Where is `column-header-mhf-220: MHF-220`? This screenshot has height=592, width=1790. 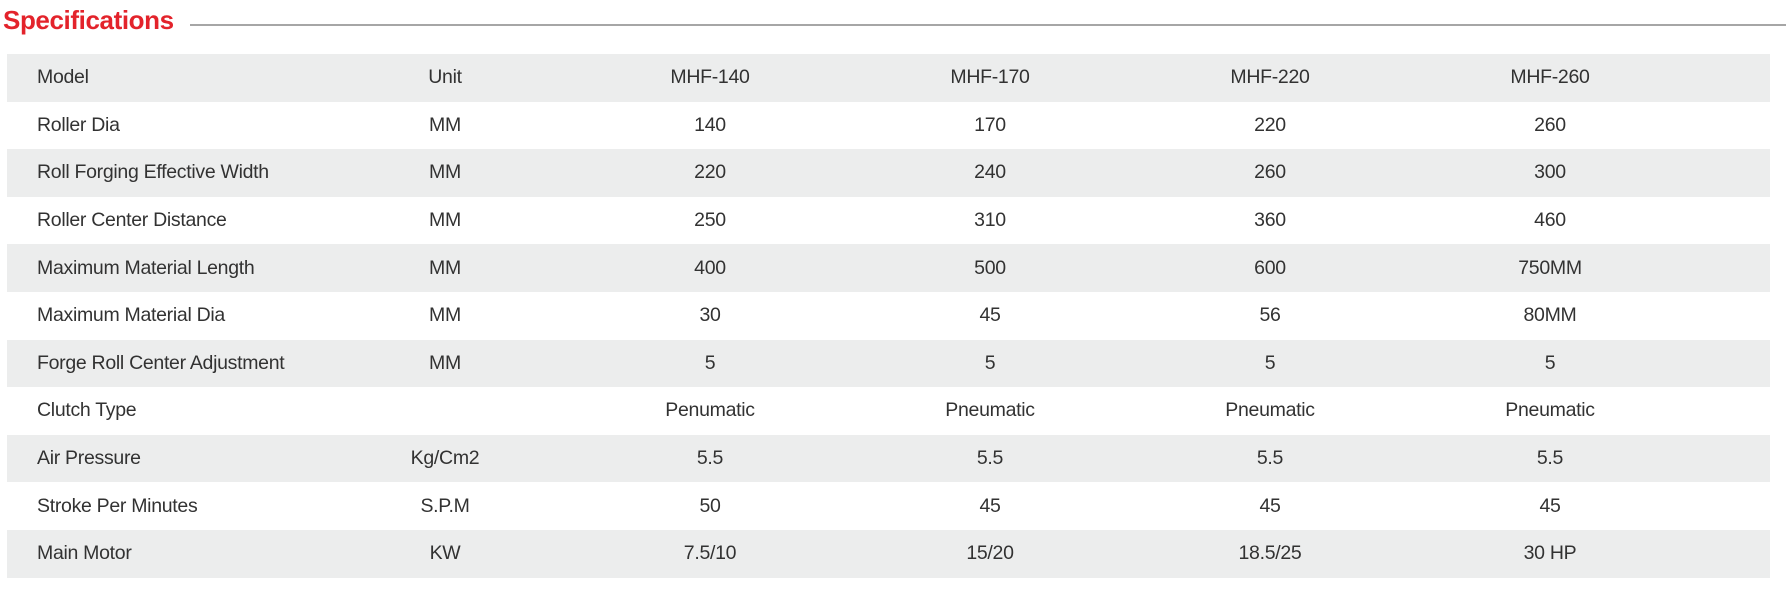
column-header-mhf-220: MHF-220 is located at coordinates (1270, 77).